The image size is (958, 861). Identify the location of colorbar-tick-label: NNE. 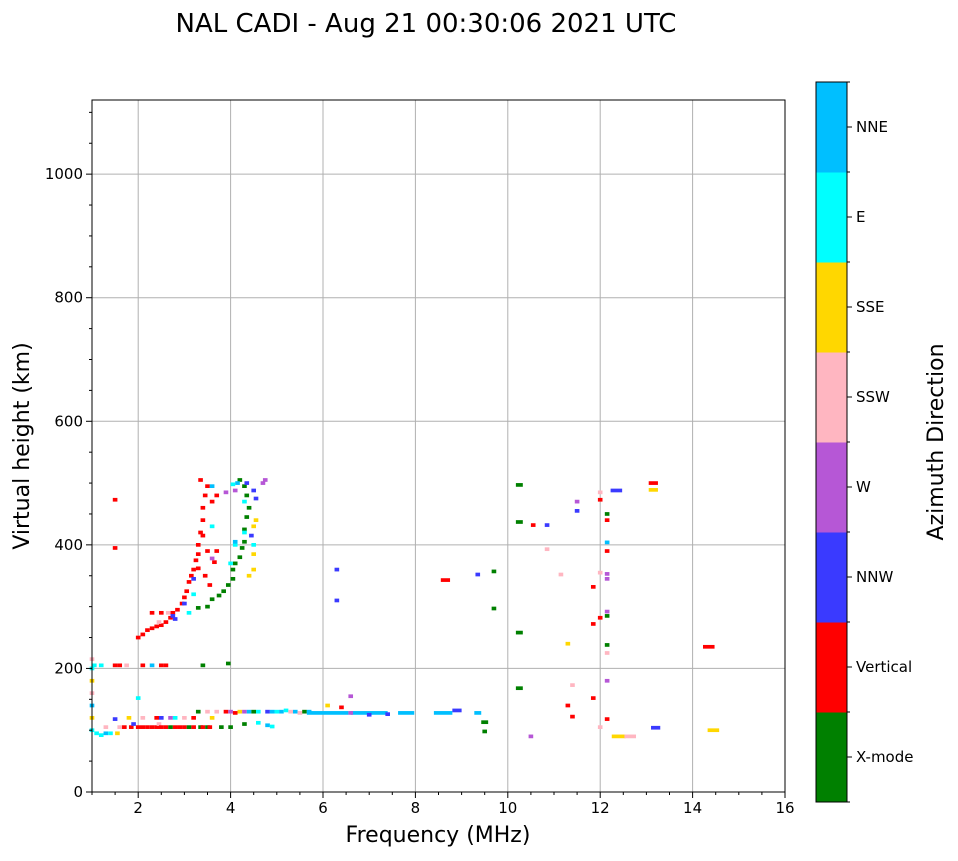
(872, 127).